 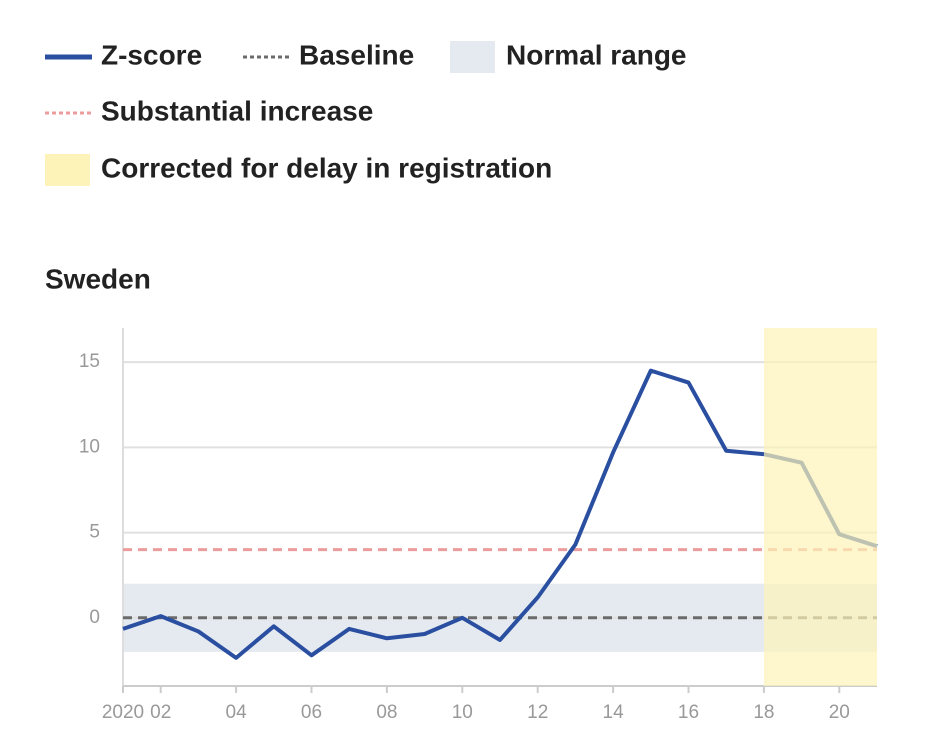 I want to click on x-tick-label: 16, so click(x=688, y=712).